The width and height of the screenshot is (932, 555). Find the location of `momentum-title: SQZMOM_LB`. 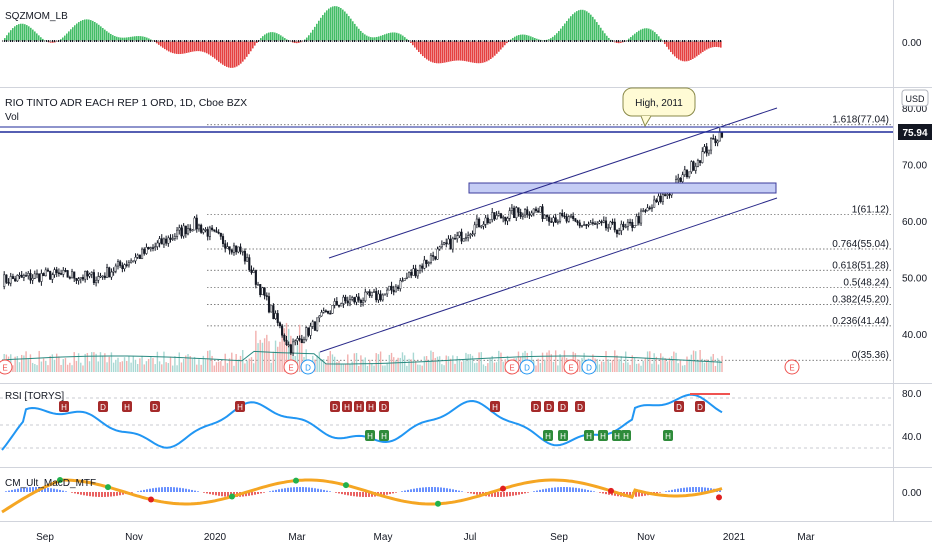

momentum-title: SQZMOM_LB is located at coordinates (36, 16).